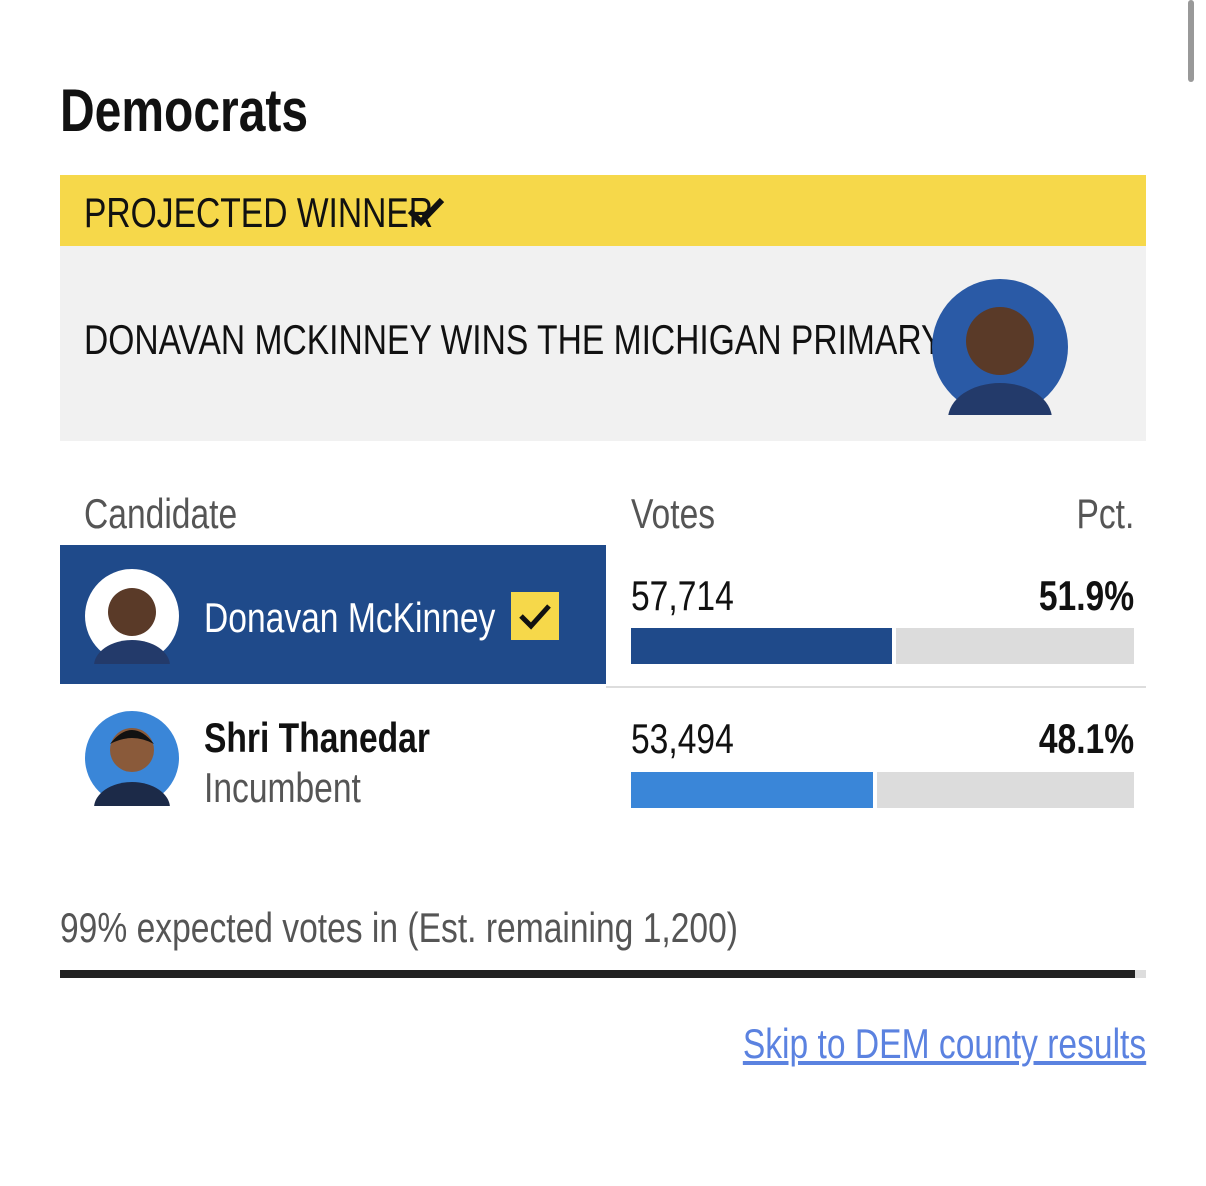  I want to click on pct: 51.9%, so click(1086, 595).